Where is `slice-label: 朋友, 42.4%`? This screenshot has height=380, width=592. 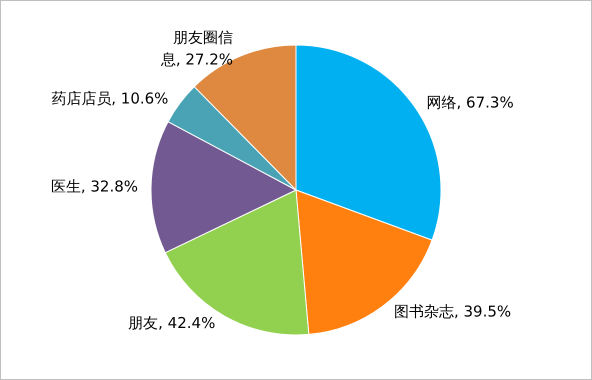
slice-label: 朋友, 42.4% is located at coordinates (172, 323).